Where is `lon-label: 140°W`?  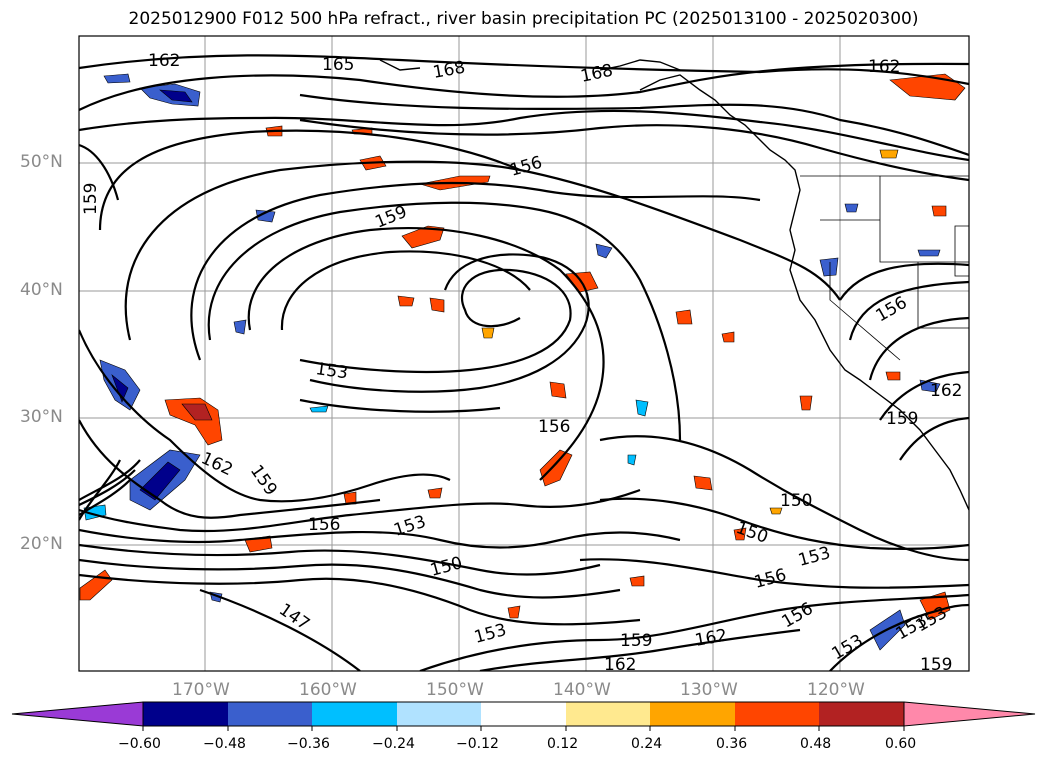 lon-label: 140°W is located at coordinates (582, 690).